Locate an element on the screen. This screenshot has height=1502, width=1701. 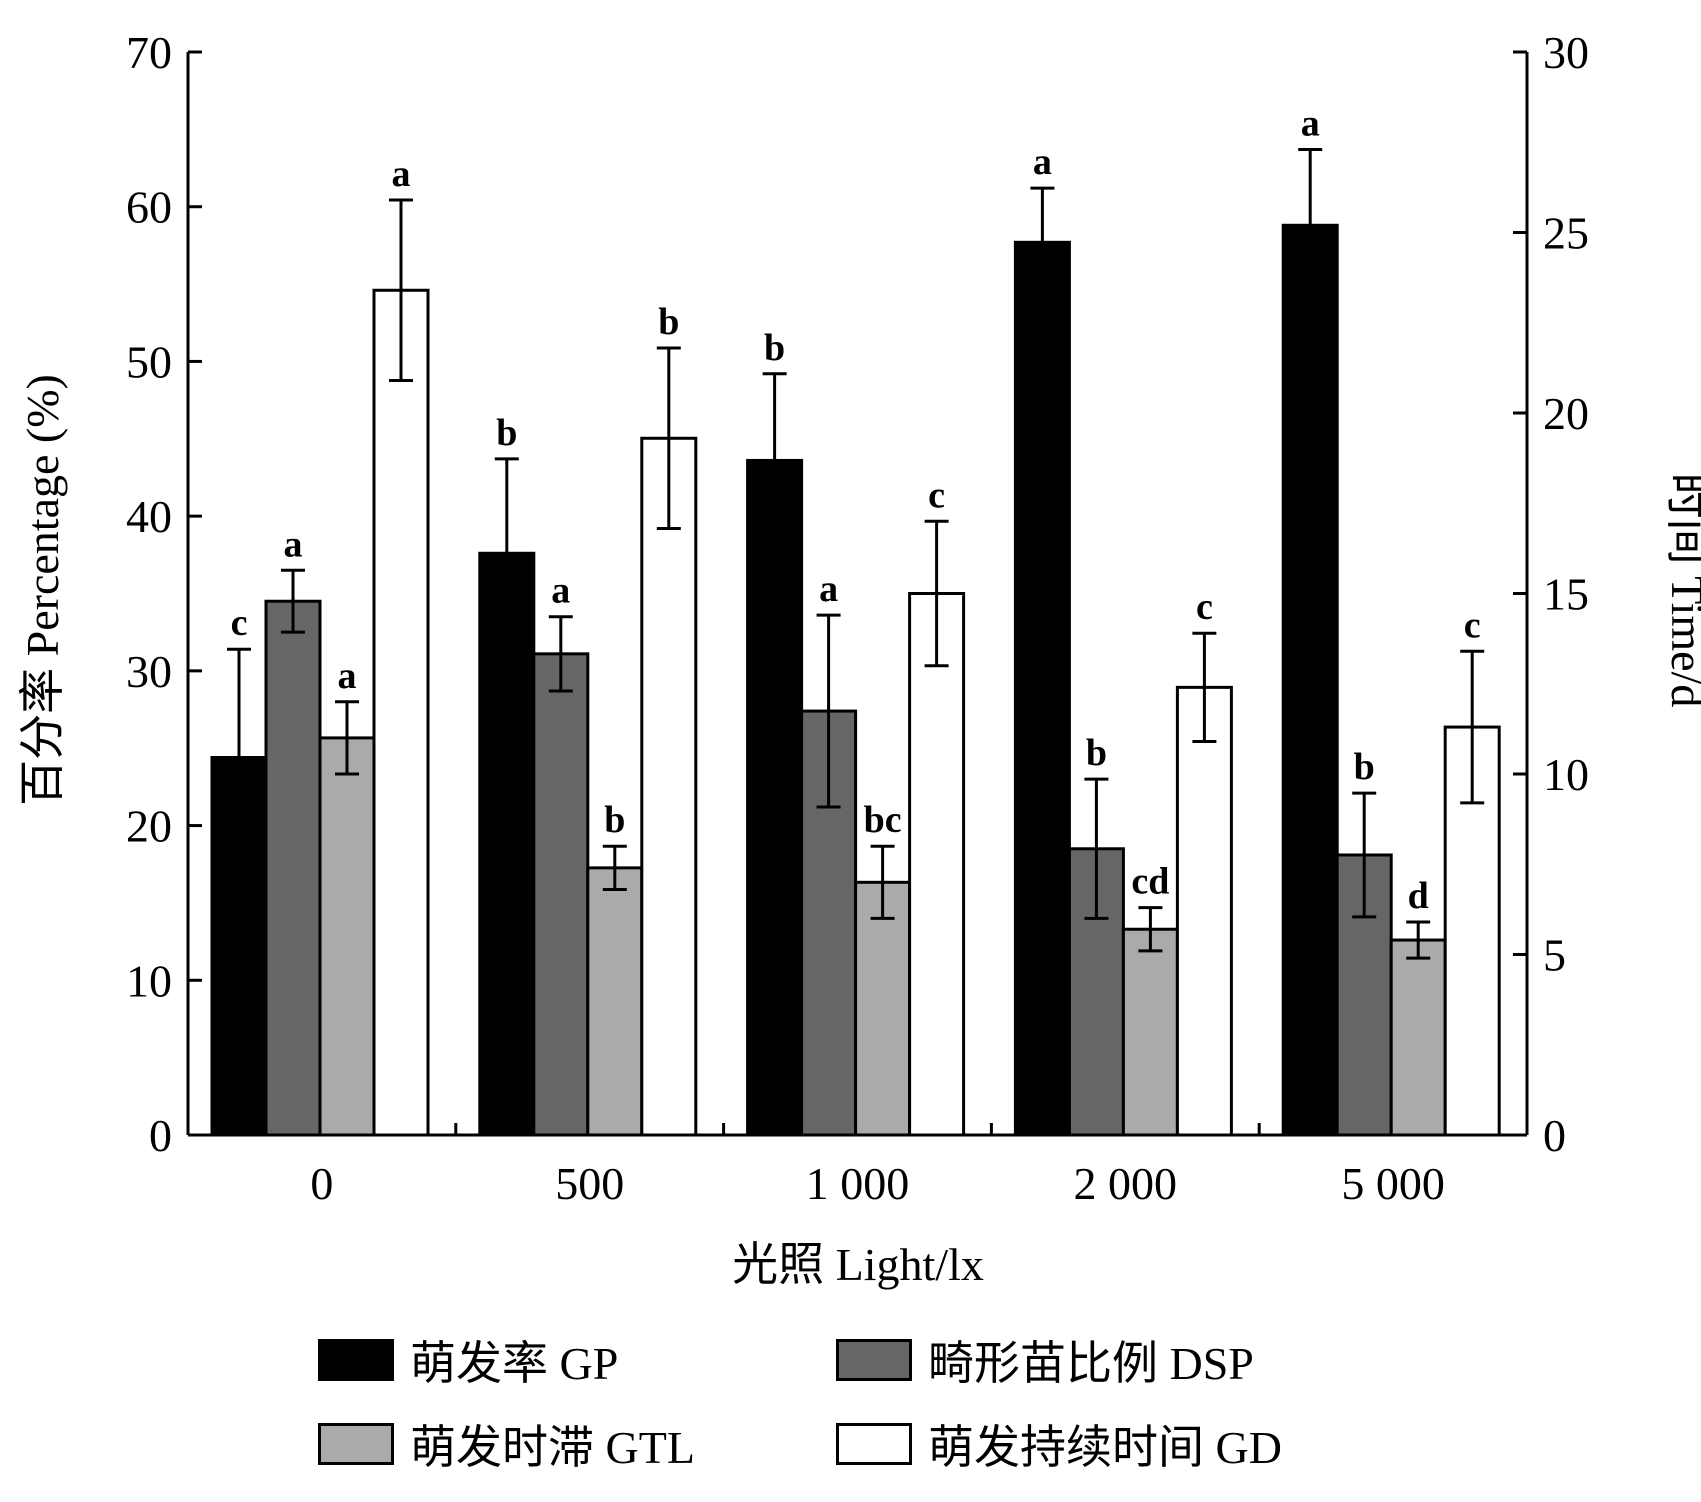
x-tick-label-4: 5 000 is located at coordinates (1393, 1183).